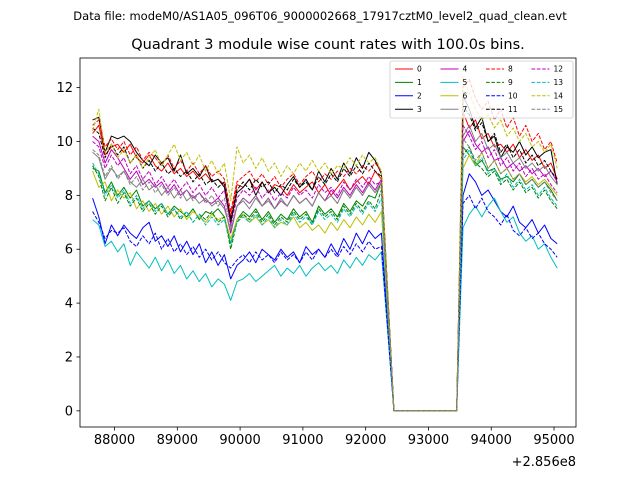 This screenshot has height=480, width=640. Describe the element at coordinates (544, 462) in the screenshot. I see `x-axis-offset-text: +2.856e8` at that location.